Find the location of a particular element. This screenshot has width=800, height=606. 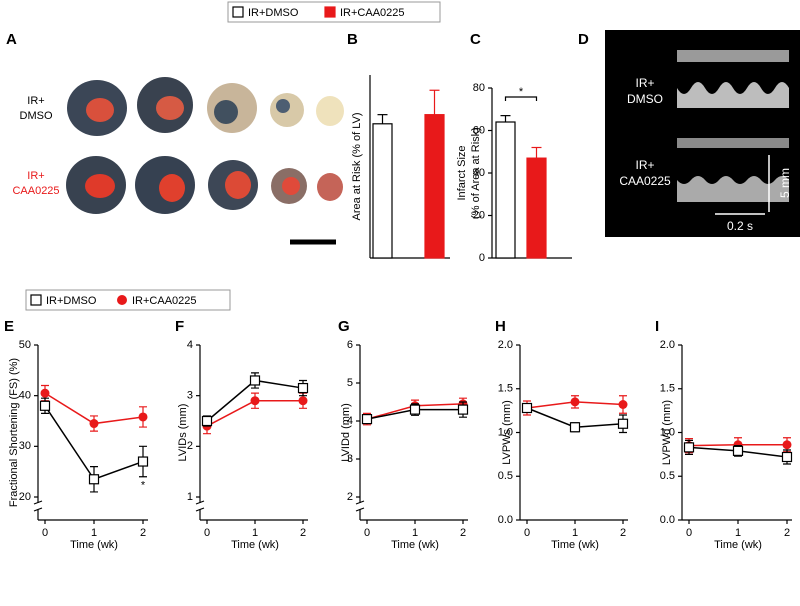

panel-letter: C is located at coordinates (475, 39).